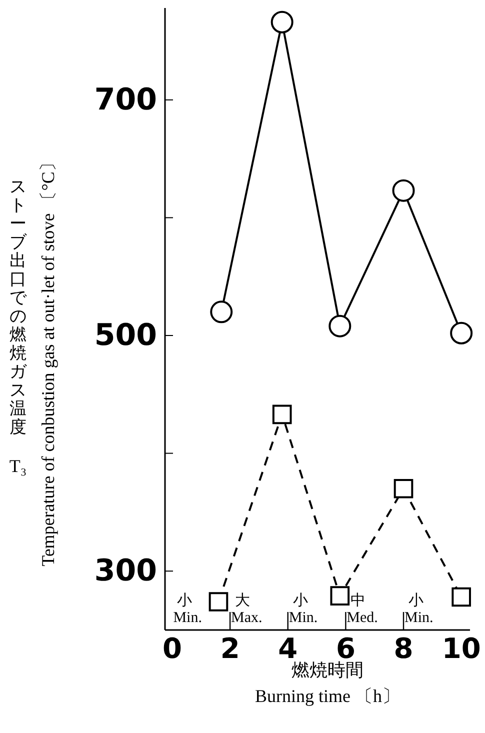 Image resolution: width=485 pixels, height=733 pixels. Describe the element at coordinates (461, 649) in the screenshot. I see `x-tick-label: 10` at that location.